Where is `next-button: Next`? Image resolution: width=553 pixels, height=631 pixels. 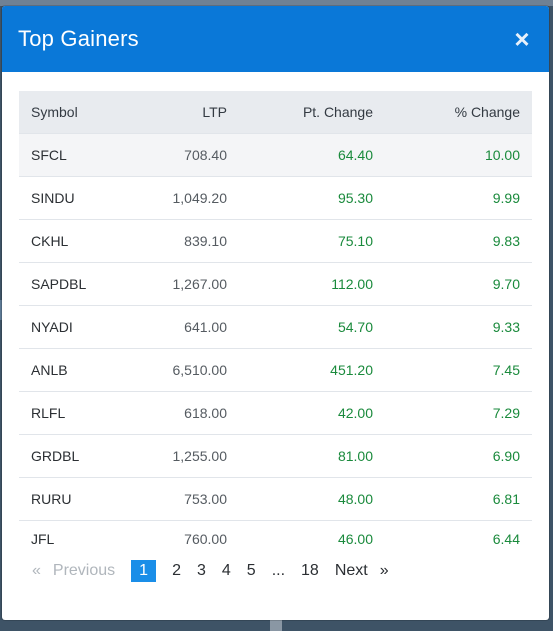 next-button: Next is located at coordinates (351, 570).